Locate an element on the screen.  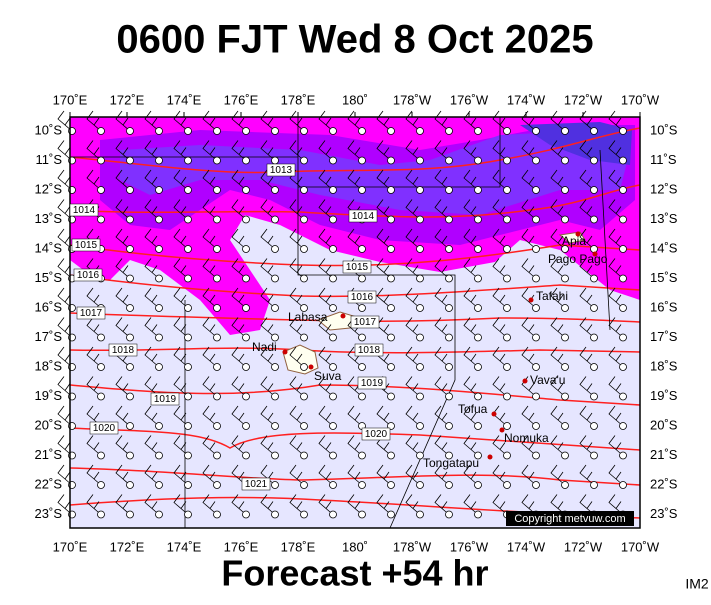
isobar-label: 1019 is located at coordinates (165, 399).